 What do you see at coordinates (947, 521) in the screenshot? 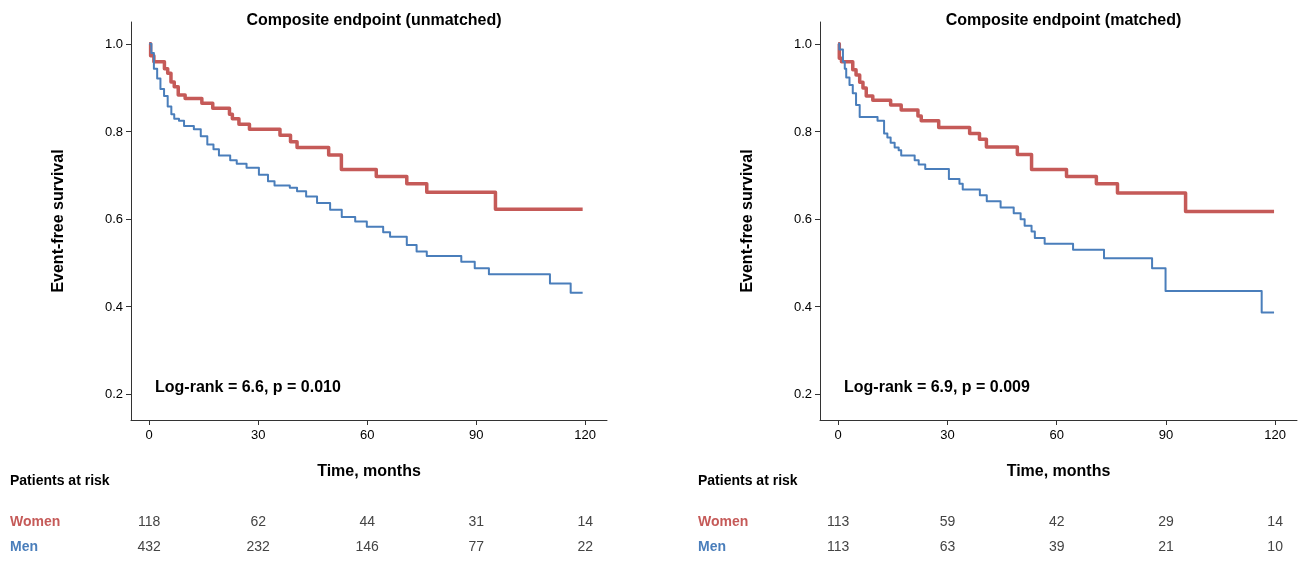
I see `text: 59` at bounding box center [947, 521].